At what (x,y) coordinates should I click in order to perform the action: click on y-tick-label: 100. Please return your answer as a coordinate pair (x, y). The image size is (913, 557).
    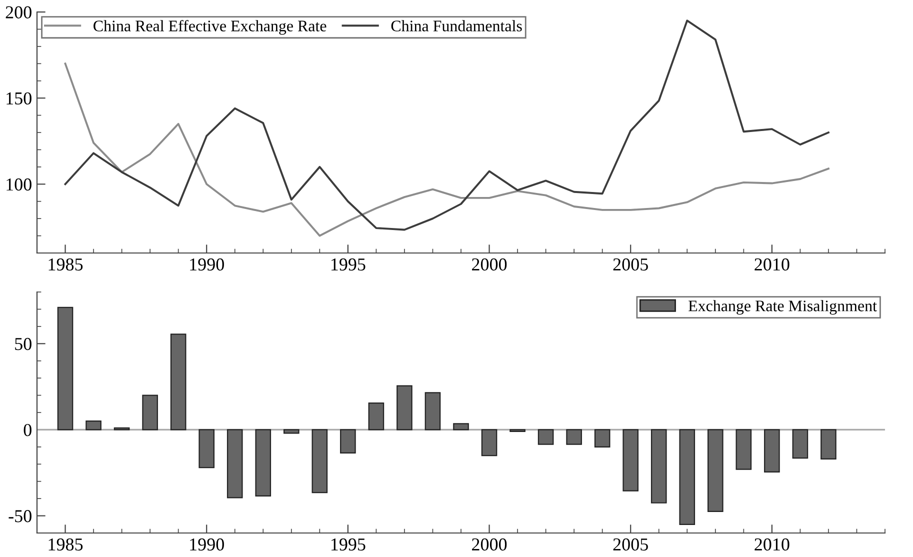
    Looking at the image, I should click on (19, 184).